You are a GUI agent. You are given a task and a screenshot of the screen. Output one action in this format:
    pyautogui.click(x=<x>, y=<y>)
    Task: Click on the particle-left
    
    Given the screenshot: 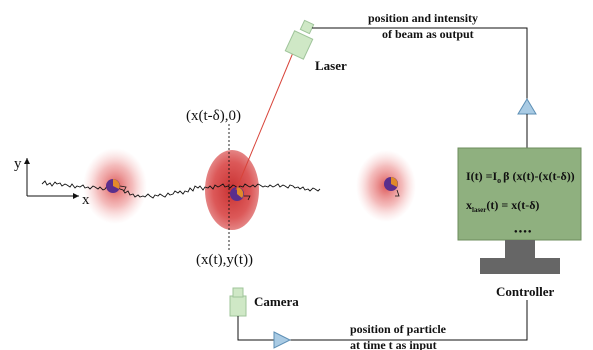 What is the action you would take?
    pyautogui.click(x=116, y=186)
    